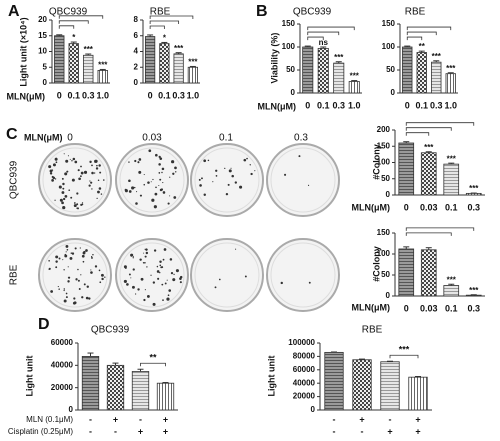  What do you see at coordinates (385, 178) in the screenshot?
I see `y-tick-label: 50` at bounding box center [385, 178].